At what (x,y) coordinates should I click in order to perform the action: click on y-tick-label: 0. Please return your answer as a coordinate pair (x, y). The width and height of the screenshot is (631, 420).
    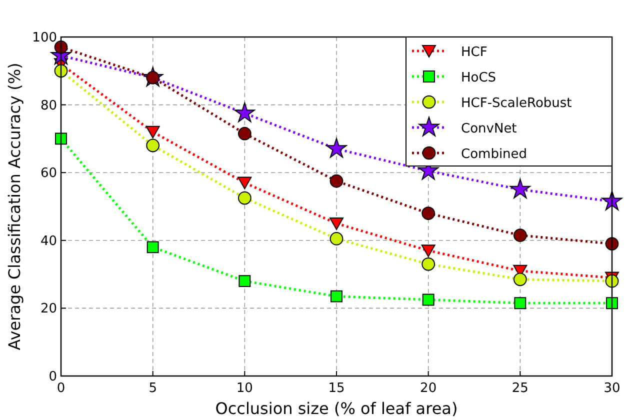
    Looking at the image, I should click on (52, 377).